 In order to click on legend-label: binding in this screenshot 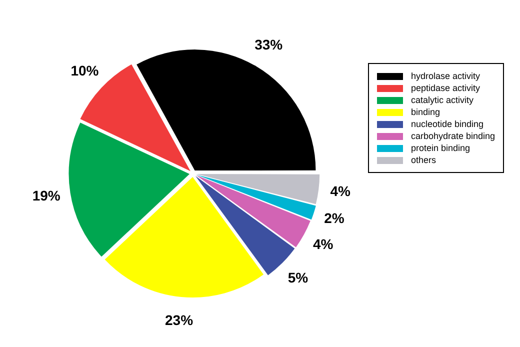, I will do `click(425, 112)`.